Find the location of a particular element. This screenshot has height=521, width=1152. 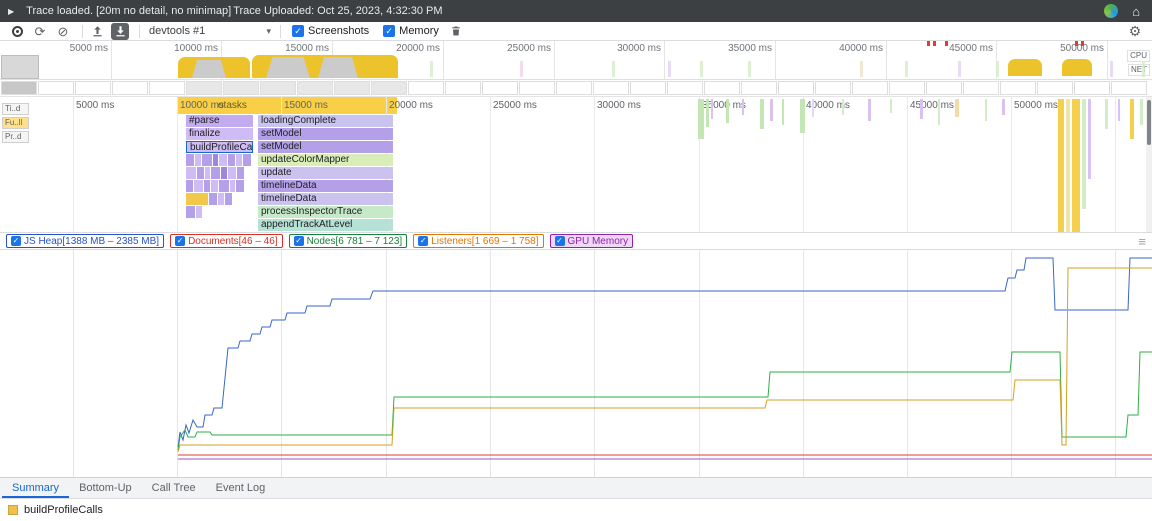

memory-counter-nodes: ✓ Nodes[6 781 – 7 123] is located at coordinates (348, 241).